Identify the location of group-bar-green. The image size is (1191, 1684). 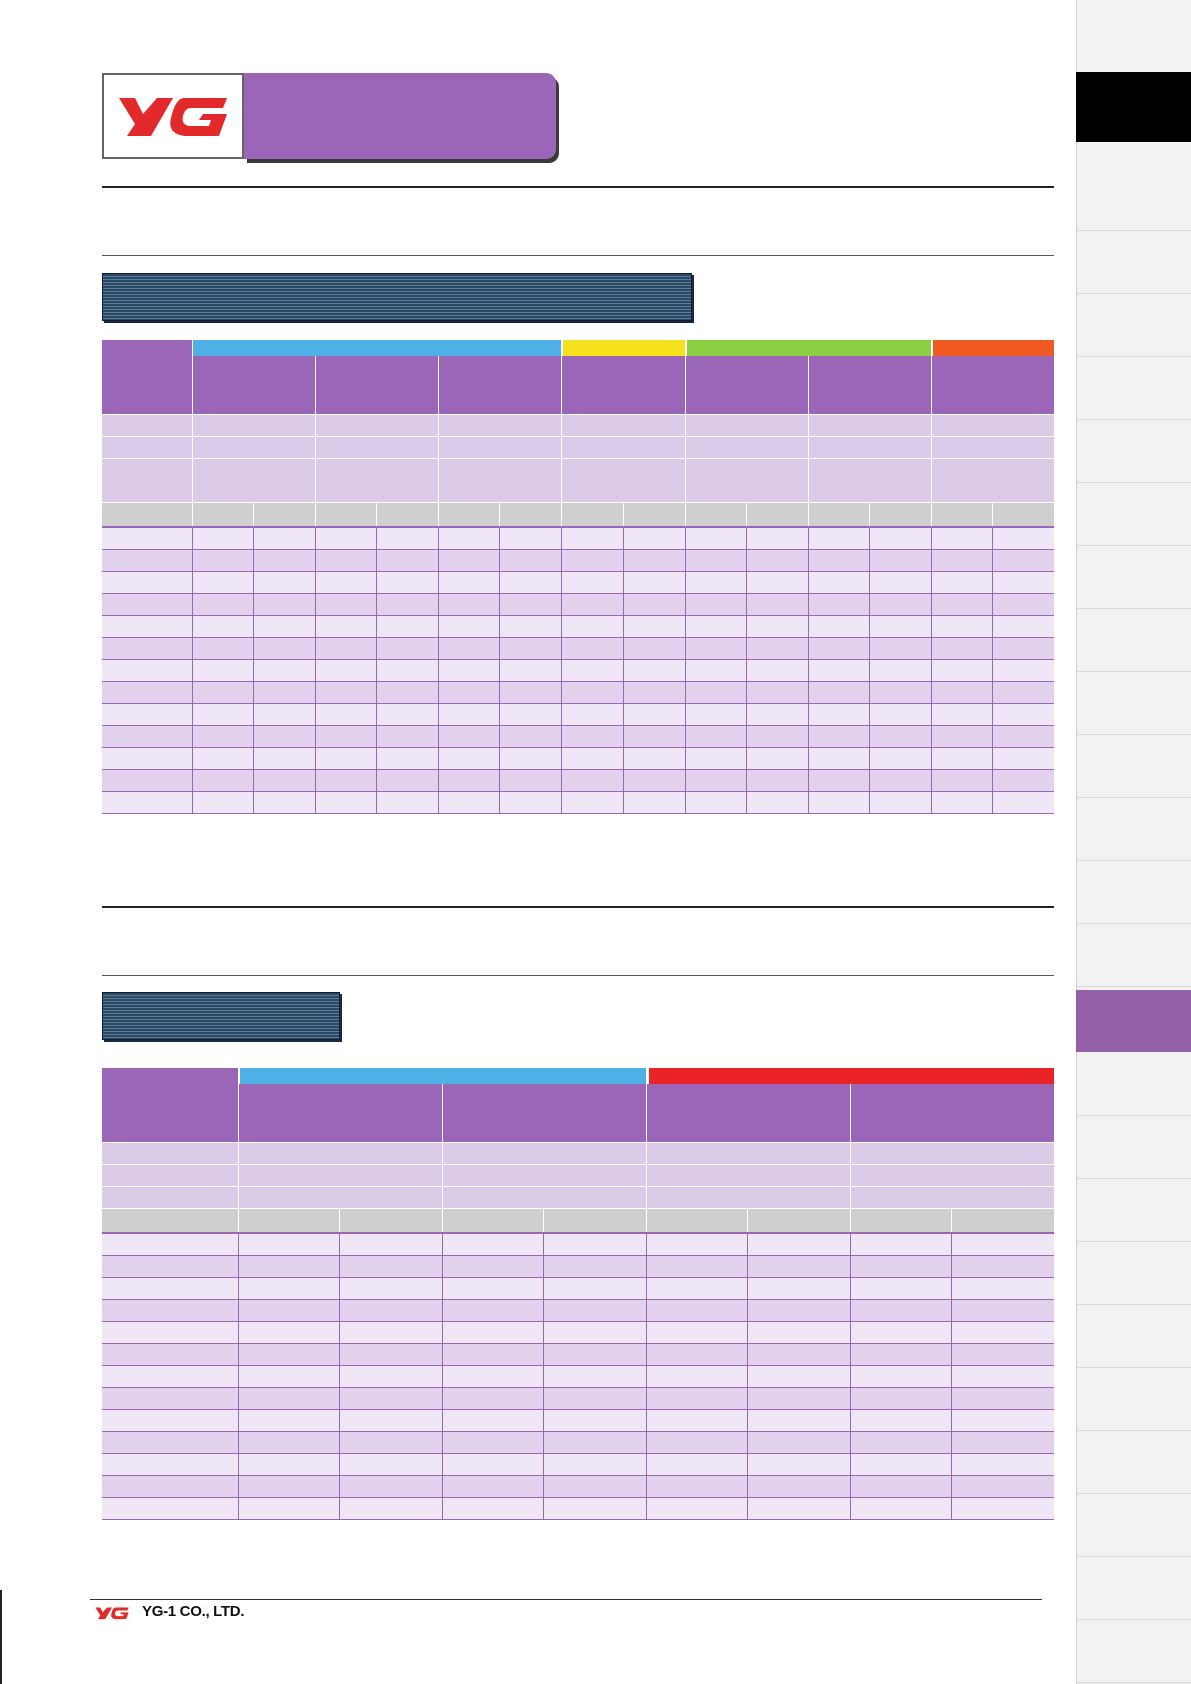
(809, 348).